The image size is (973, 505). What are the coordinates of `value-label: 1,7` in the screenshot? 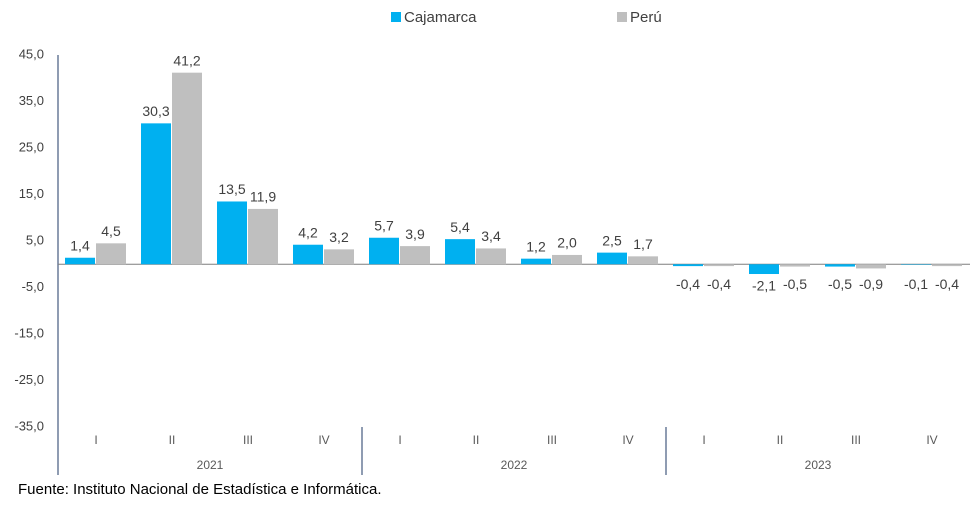 It's located at (643, 244).